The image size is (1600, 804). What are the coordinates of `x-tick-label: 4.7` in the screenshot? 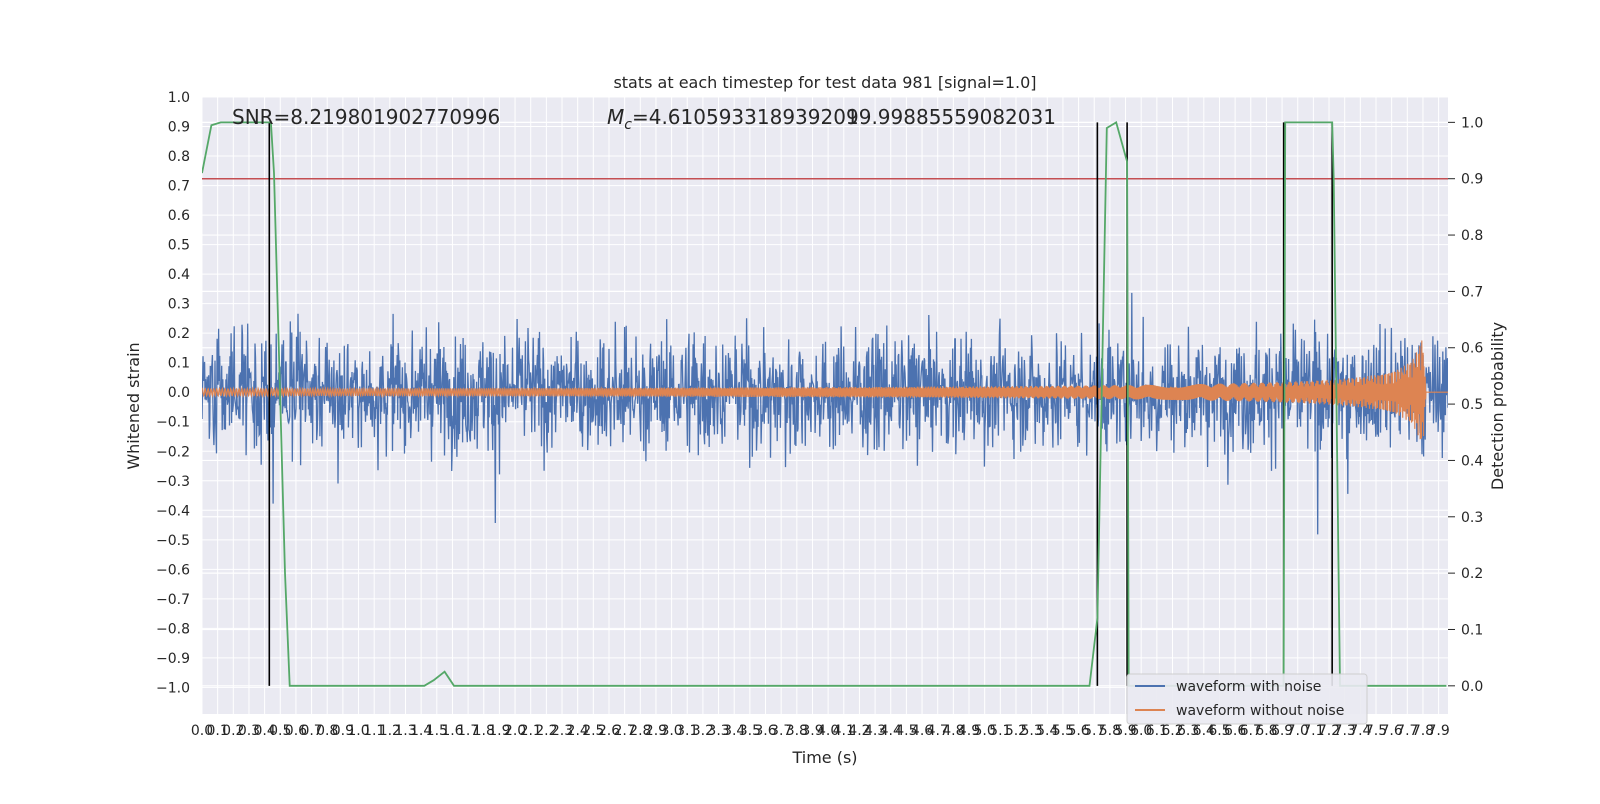 It's located at (938, 731).